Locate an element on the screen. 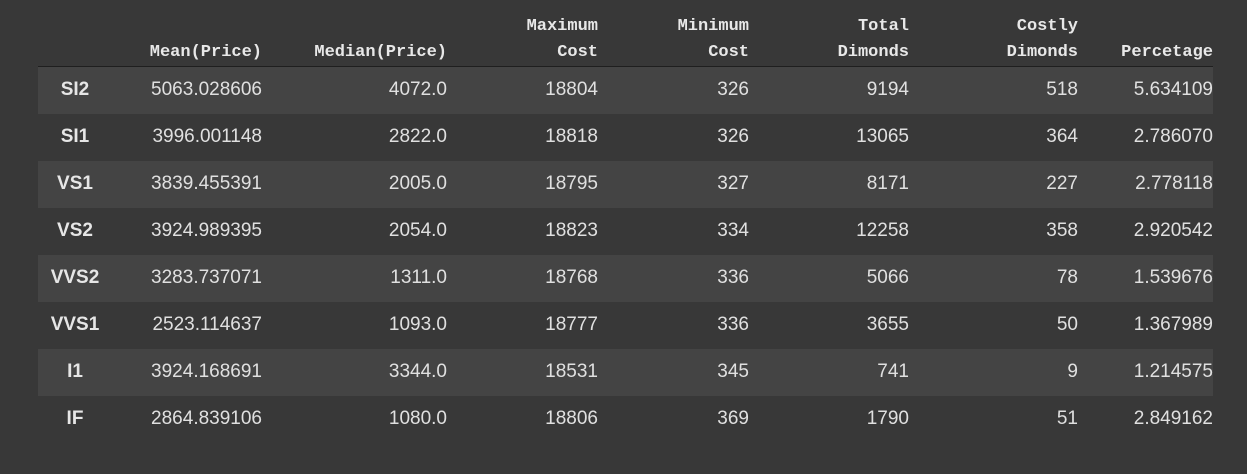  minimum-cost-cell: 327 is located at coordinates (733, 183).